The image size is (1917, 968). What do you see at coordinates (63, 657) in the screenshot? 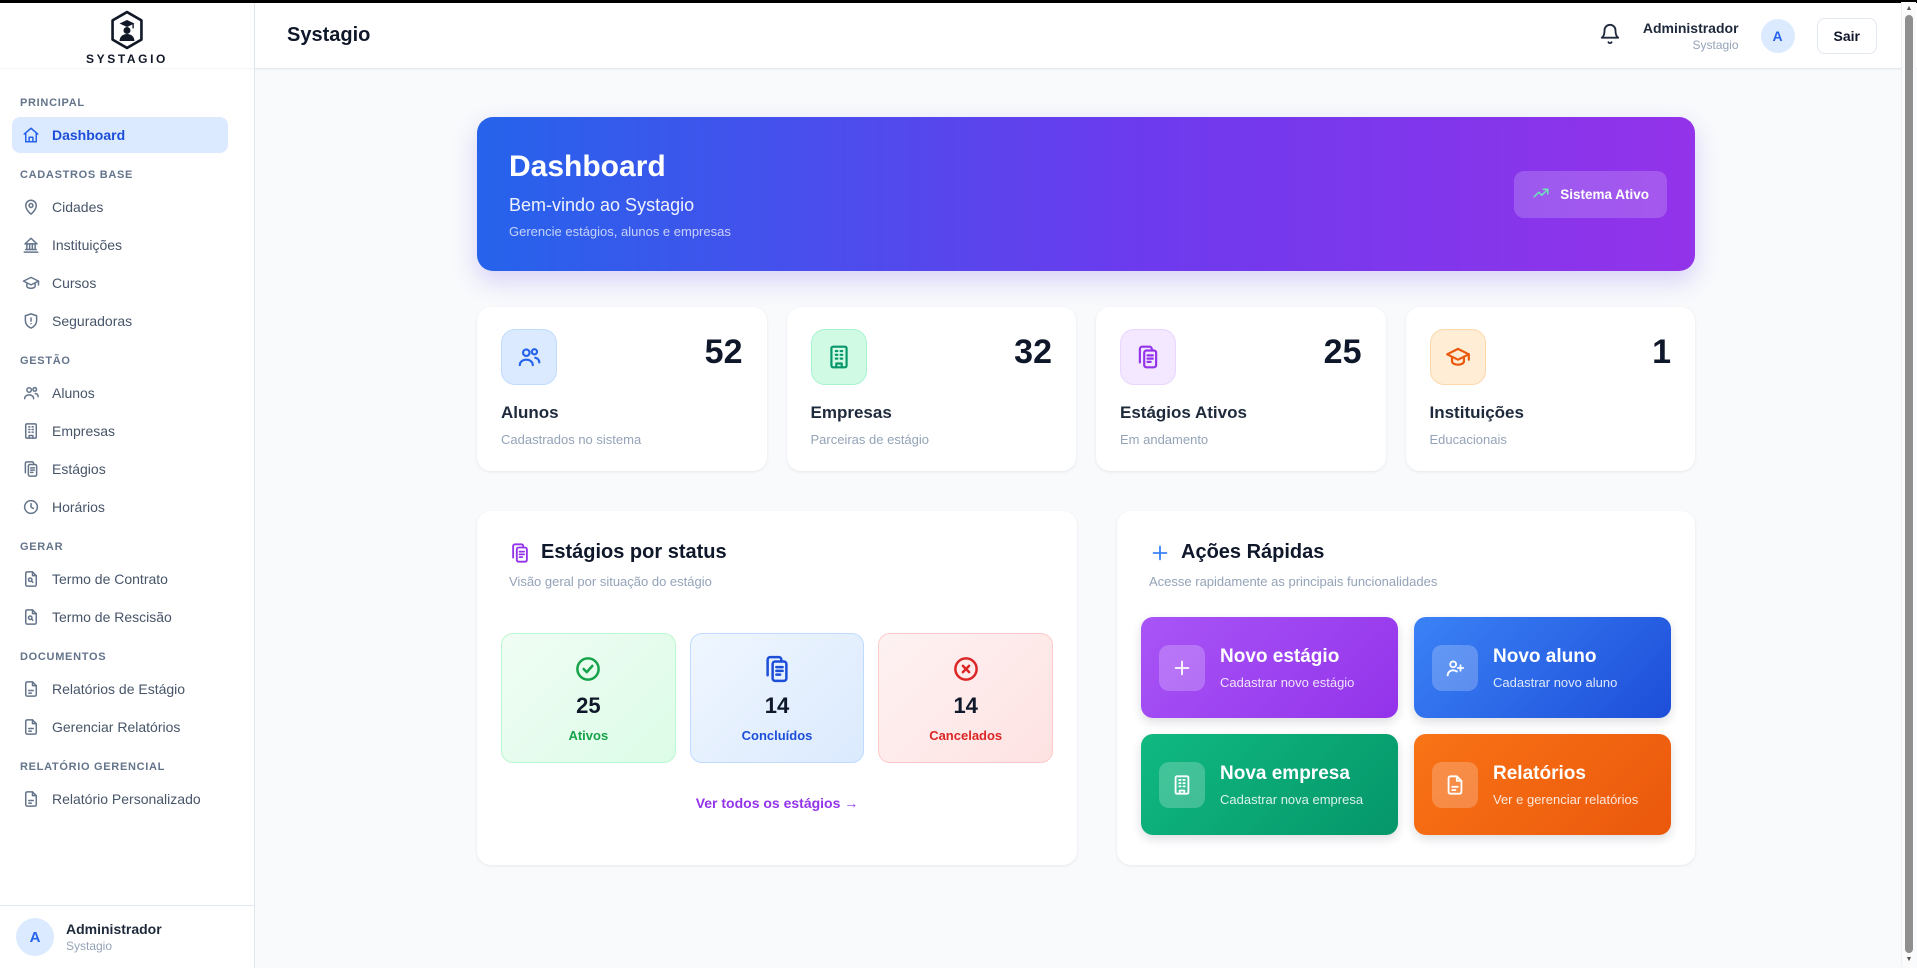
I see `sidebar-section-label: DOCUMENTOS` at bounding box center [63, 657].